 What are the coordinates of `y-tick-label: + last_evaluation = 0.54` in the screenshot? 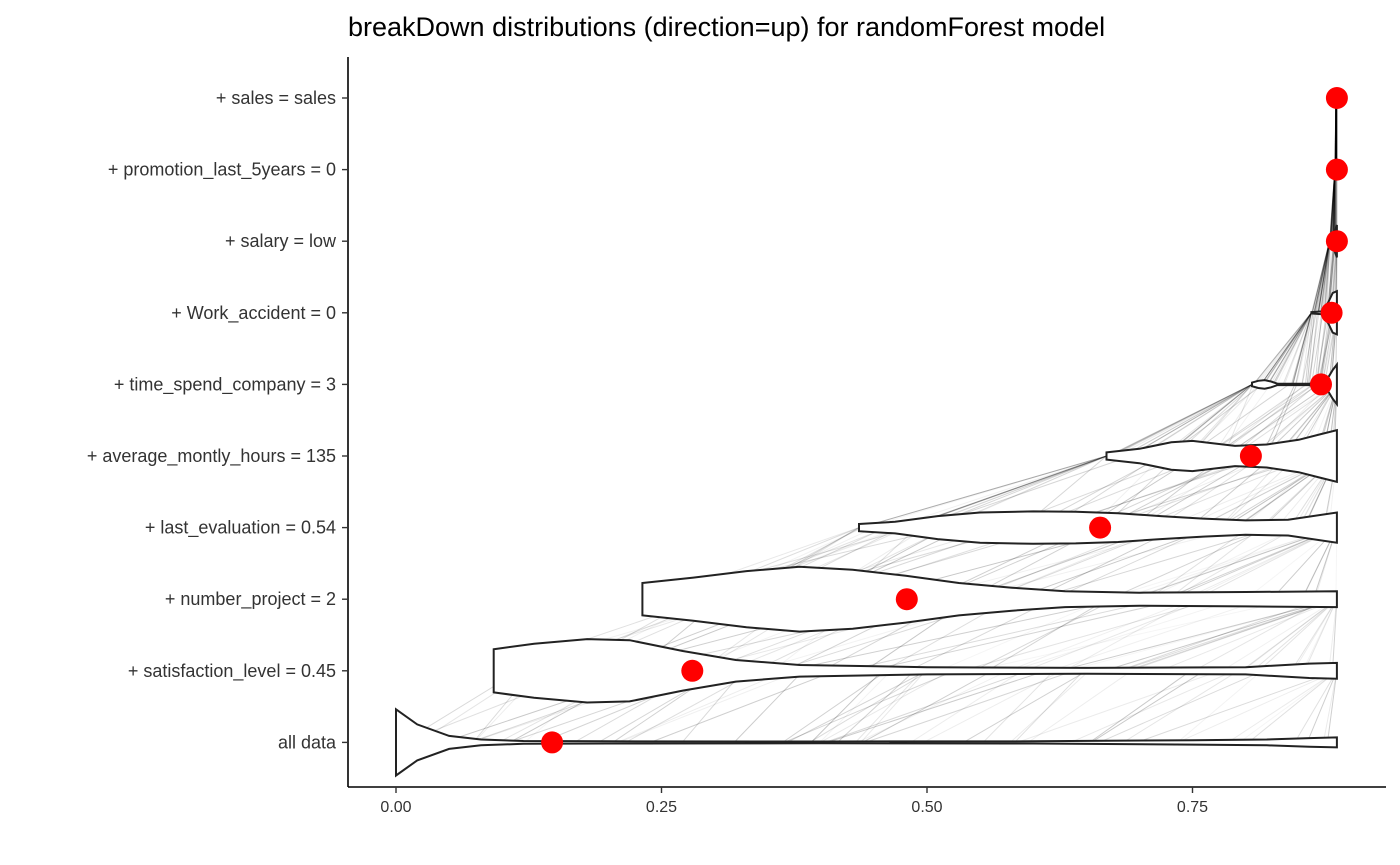 It's located at (240, 528).